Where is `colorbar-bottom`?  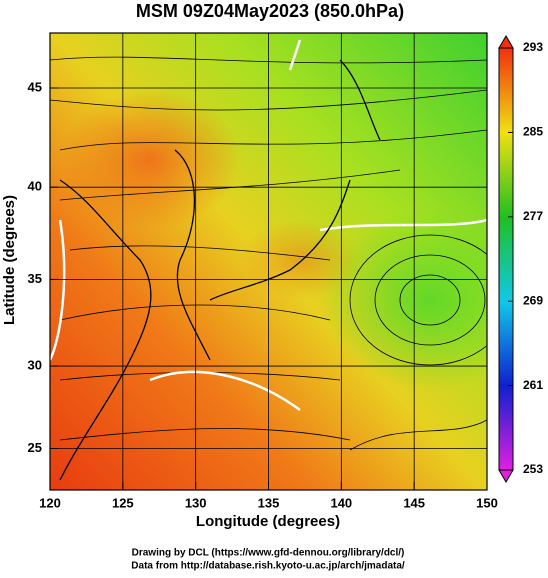
colorbar-bottom is located at coordinates (506, 476).